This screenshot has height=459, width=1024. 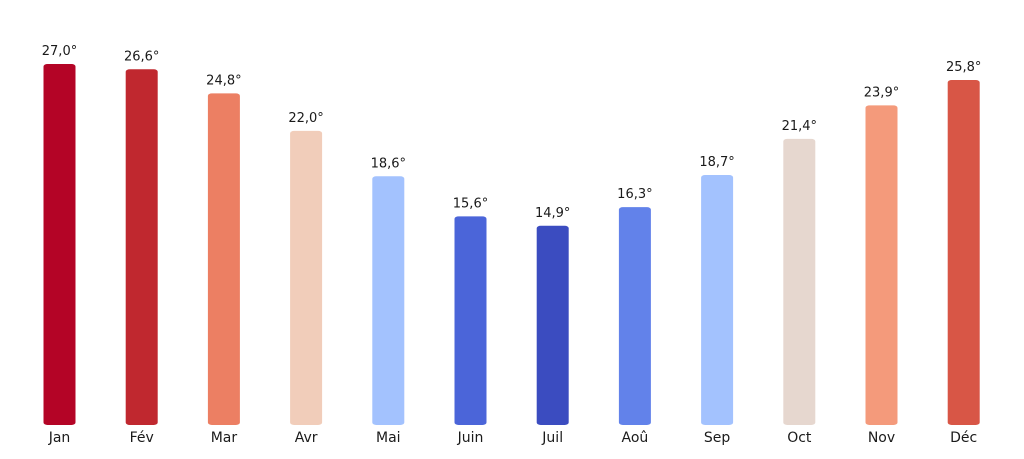 I want to click on x-tick-label-juil: Juil, so click(x=552, y=438).